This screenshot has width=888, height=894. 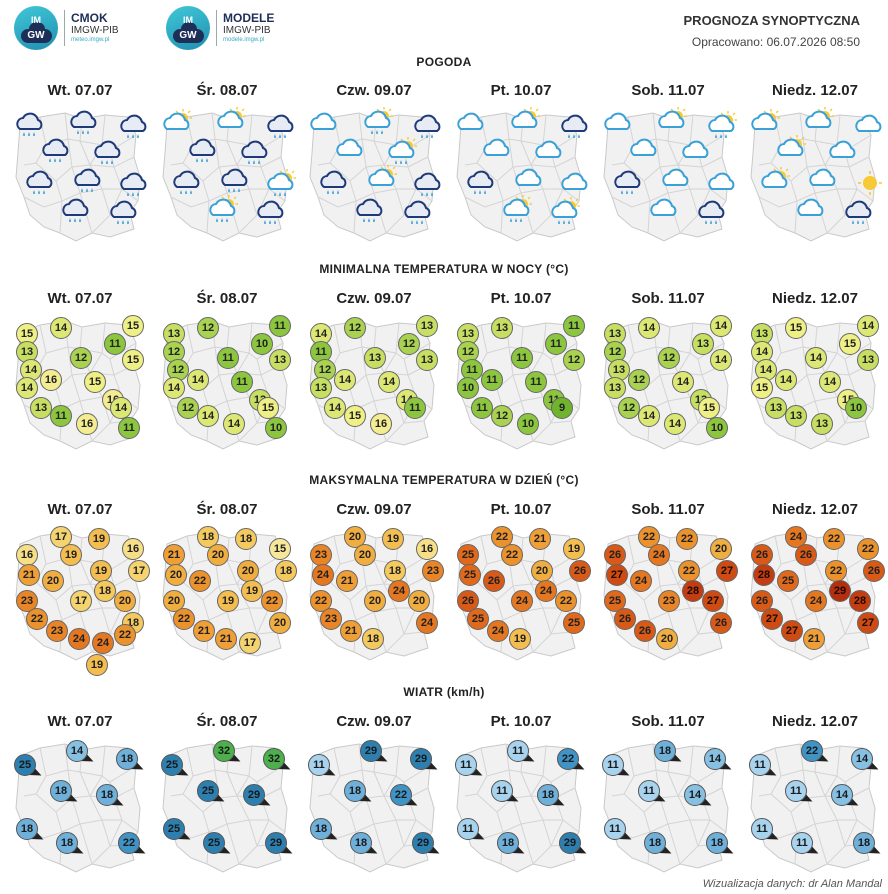 What do you see at coordinates (227, 806) in the screenshot?
I see `map-wind: 32 32 25 25 29 25 25 29` at bounding box center [227, 806].